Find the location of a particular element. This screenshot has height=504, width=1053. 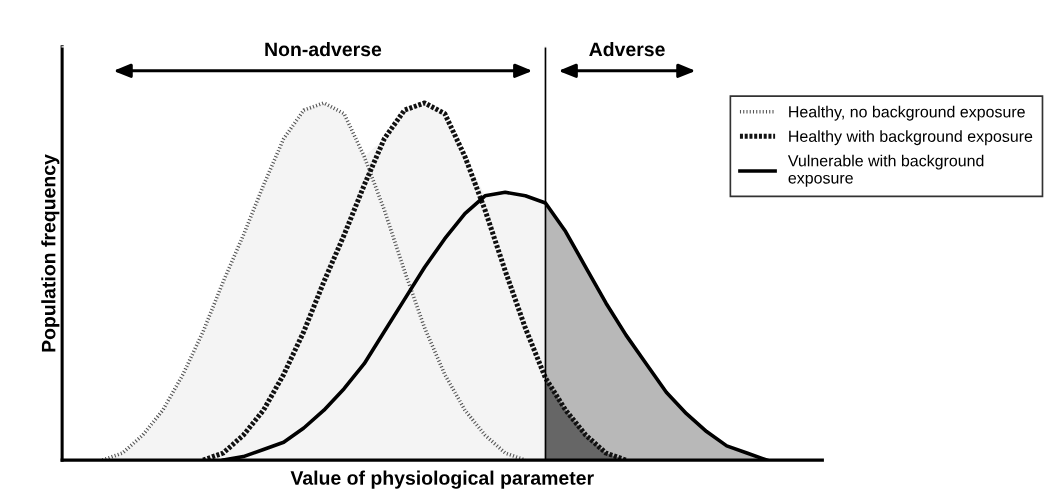

y-axis-title: Population frequency is located at coordinates (50, 253).